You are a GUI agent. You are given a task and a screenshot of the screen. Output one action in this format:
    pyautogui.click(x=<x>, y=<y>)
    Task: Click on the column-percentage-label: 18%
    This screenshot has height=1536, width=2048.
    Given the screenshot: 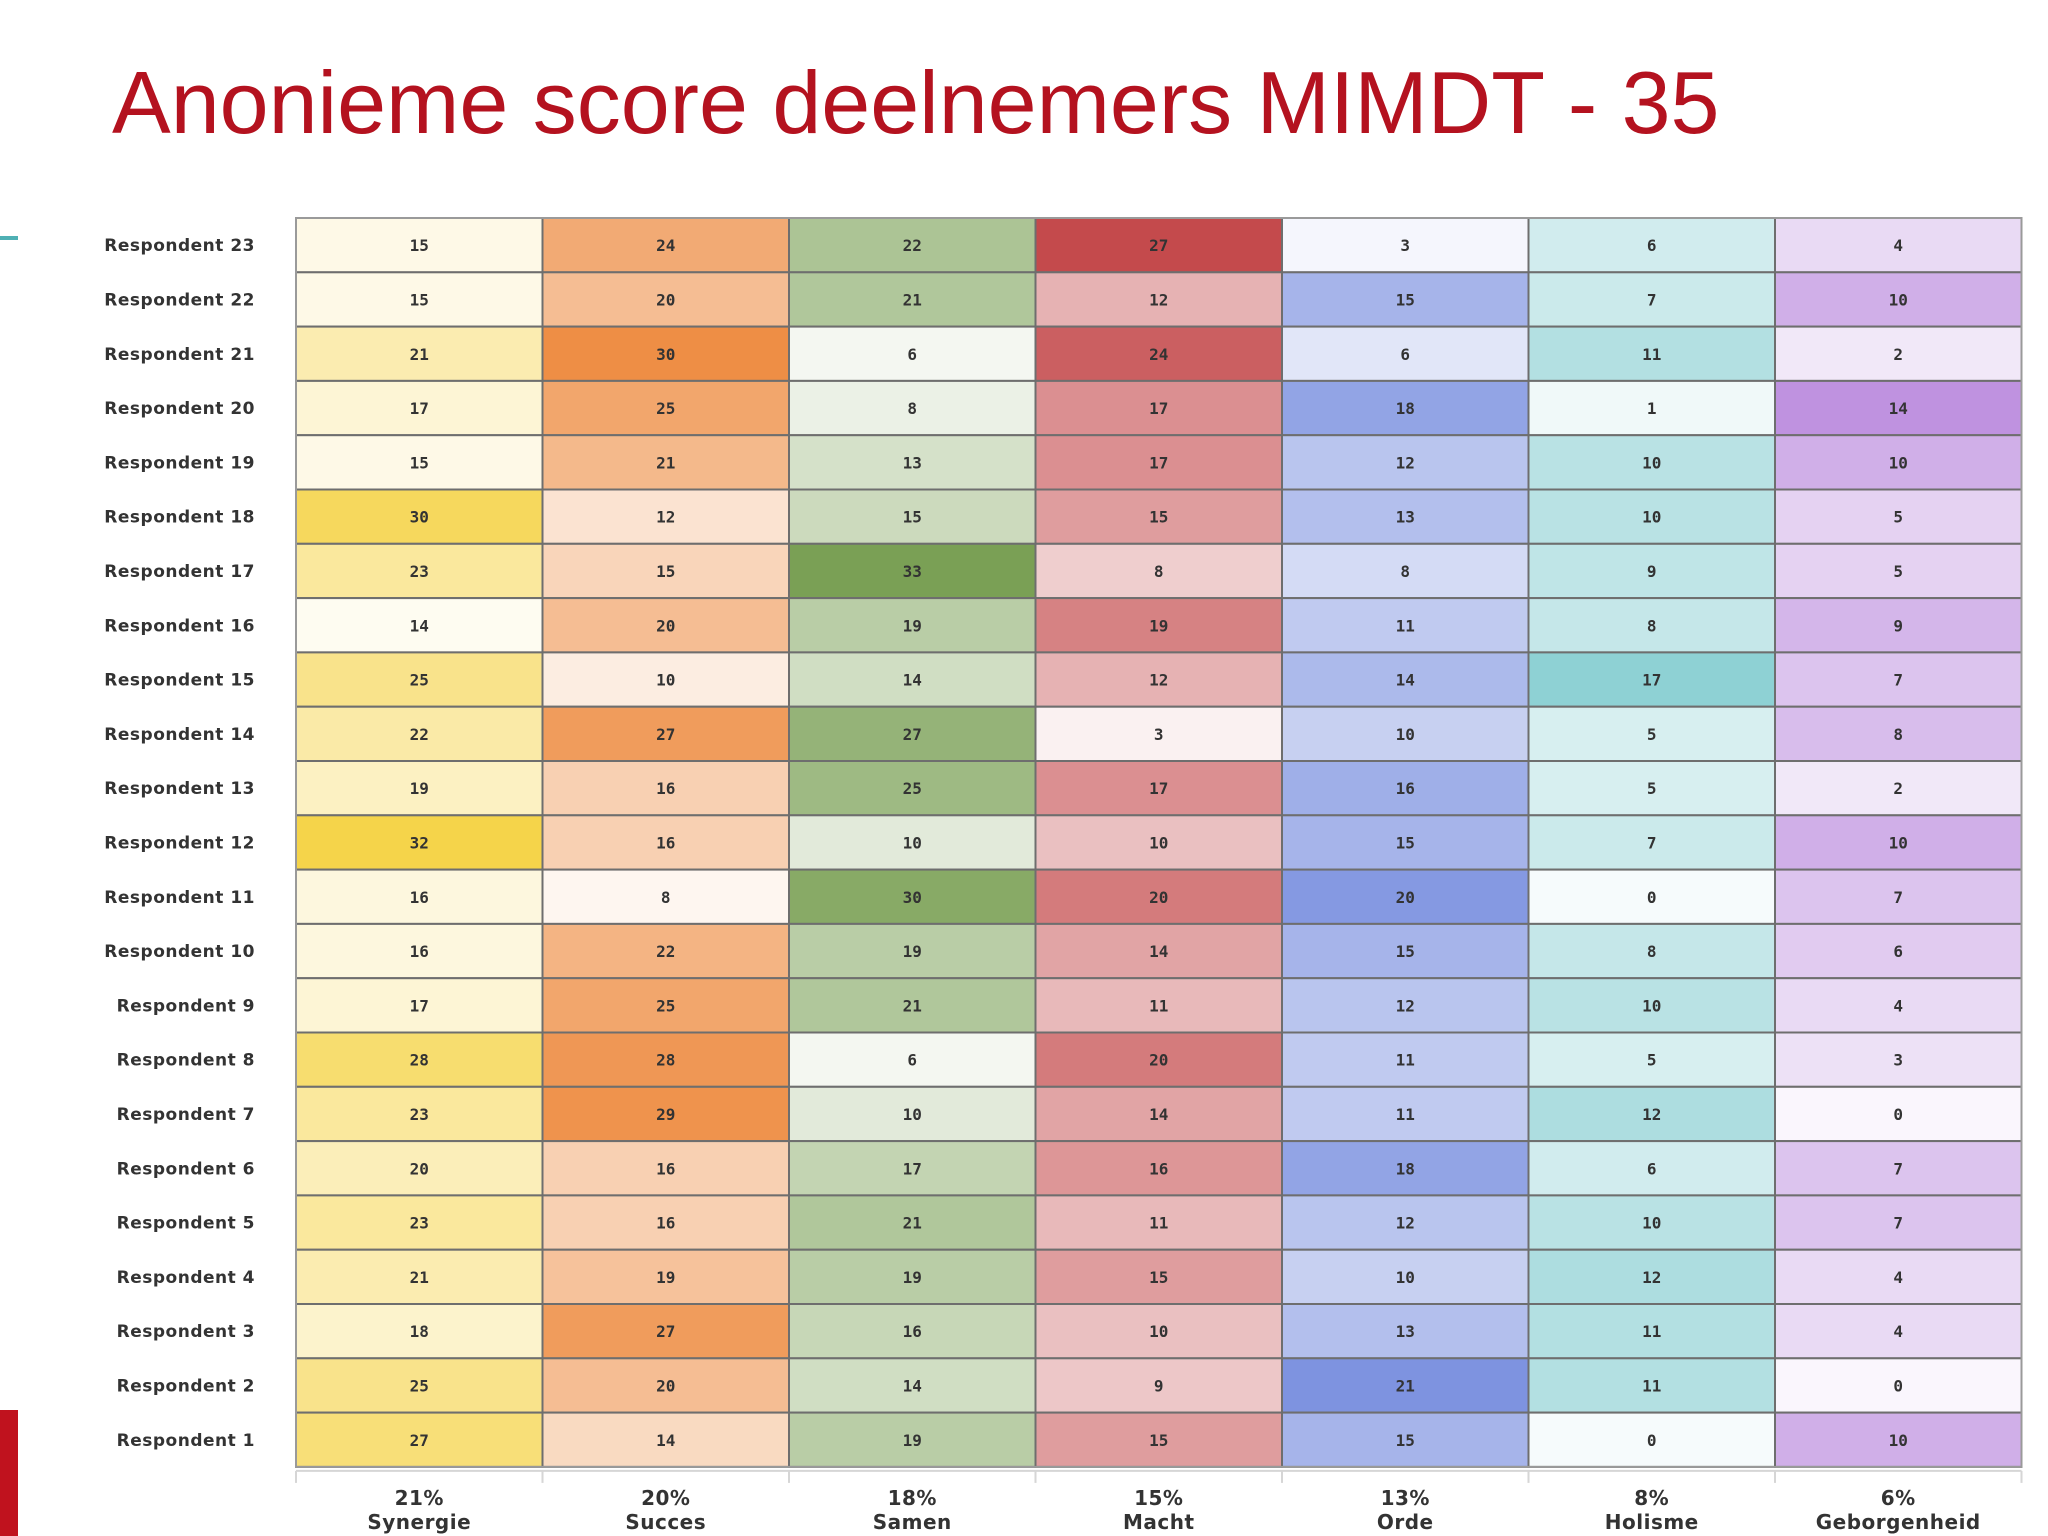 What is the action you would take?
    pyautogui.click(x=912, y=1498)
    